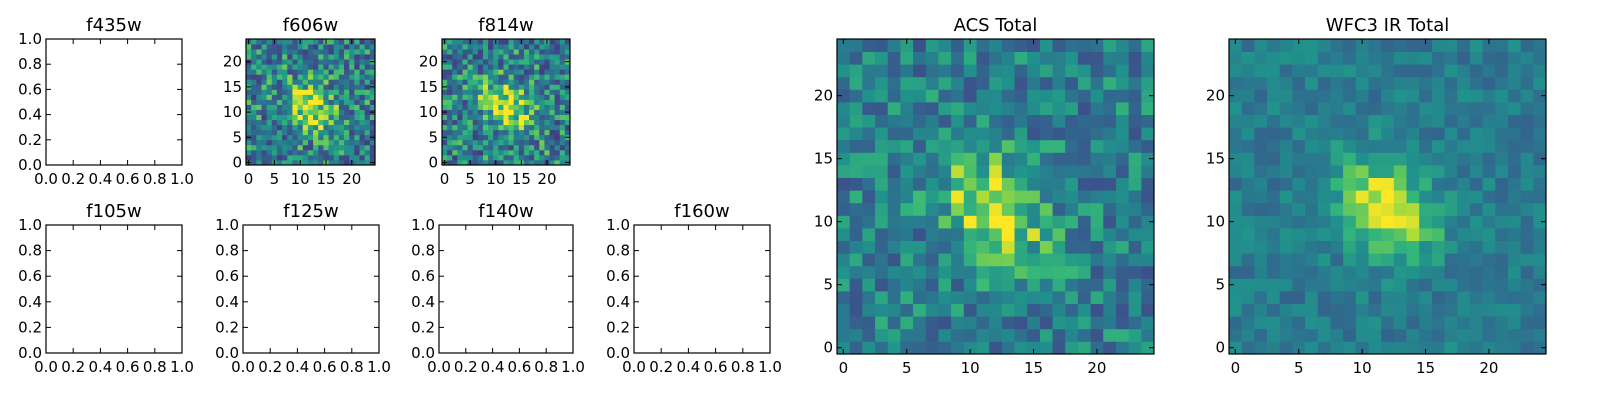 The width and height of the screenshot is (1600, 400). I want to click on y-tick-label: 0.8, so click(30, 251).